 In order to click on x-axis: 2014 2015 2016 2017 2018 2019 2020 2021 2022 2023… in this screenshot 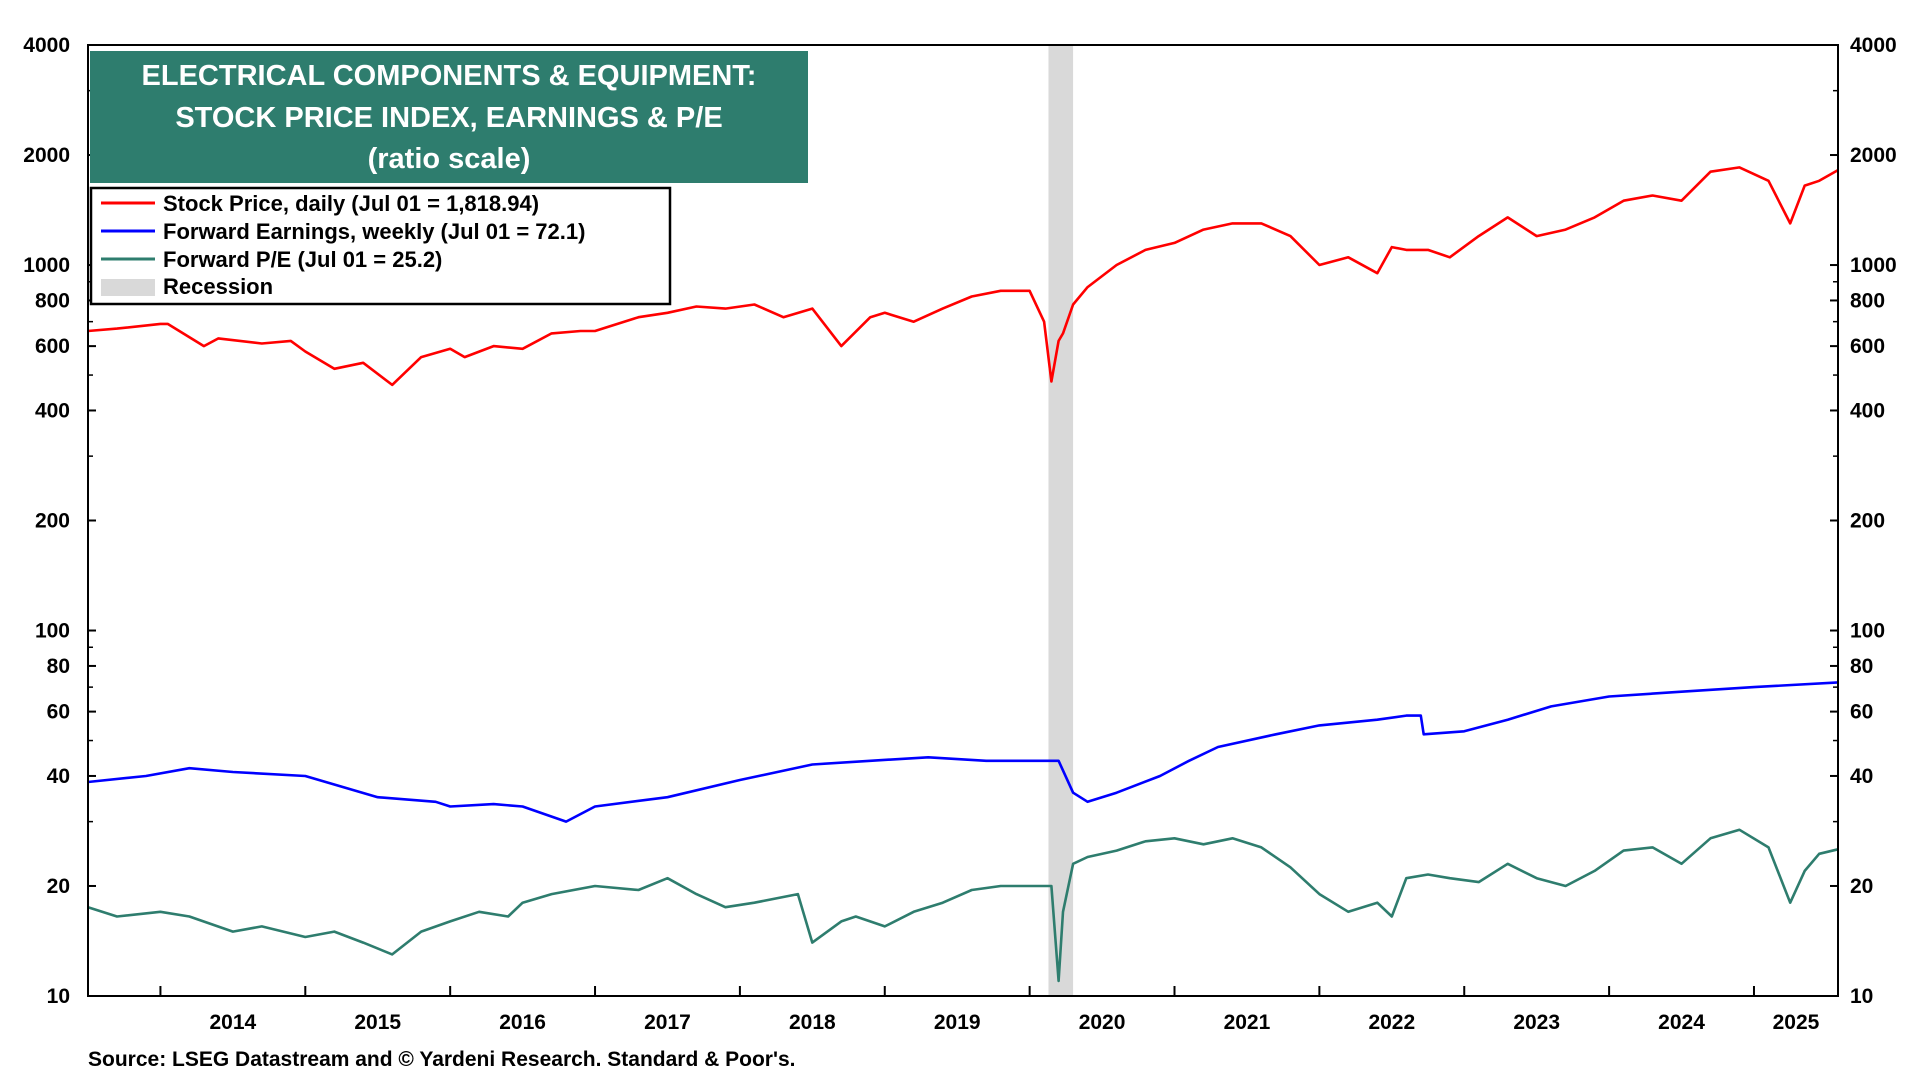, I will do `click(989, 1010)`.